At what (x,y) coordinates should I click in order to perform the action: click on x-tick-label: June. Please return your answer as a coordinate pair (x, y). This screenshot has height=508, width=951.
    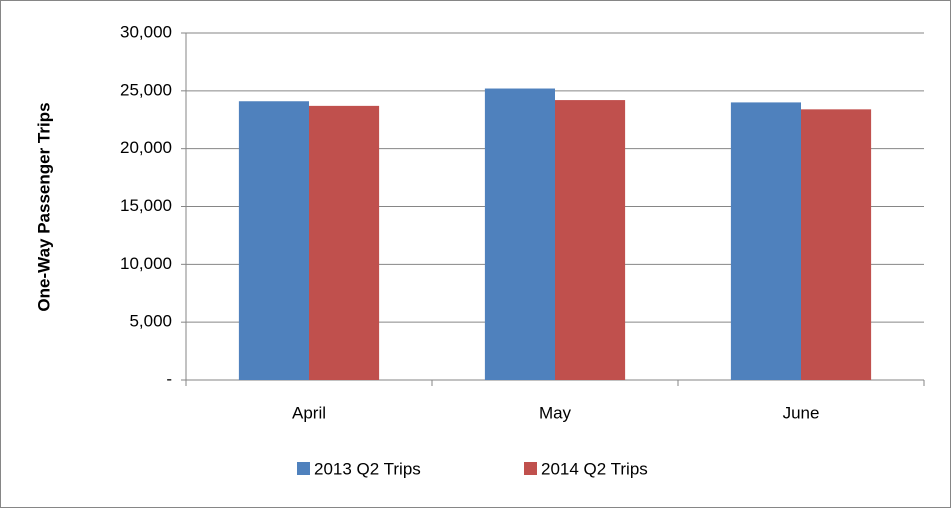
    Looking at the image, I should click on (801, 412).